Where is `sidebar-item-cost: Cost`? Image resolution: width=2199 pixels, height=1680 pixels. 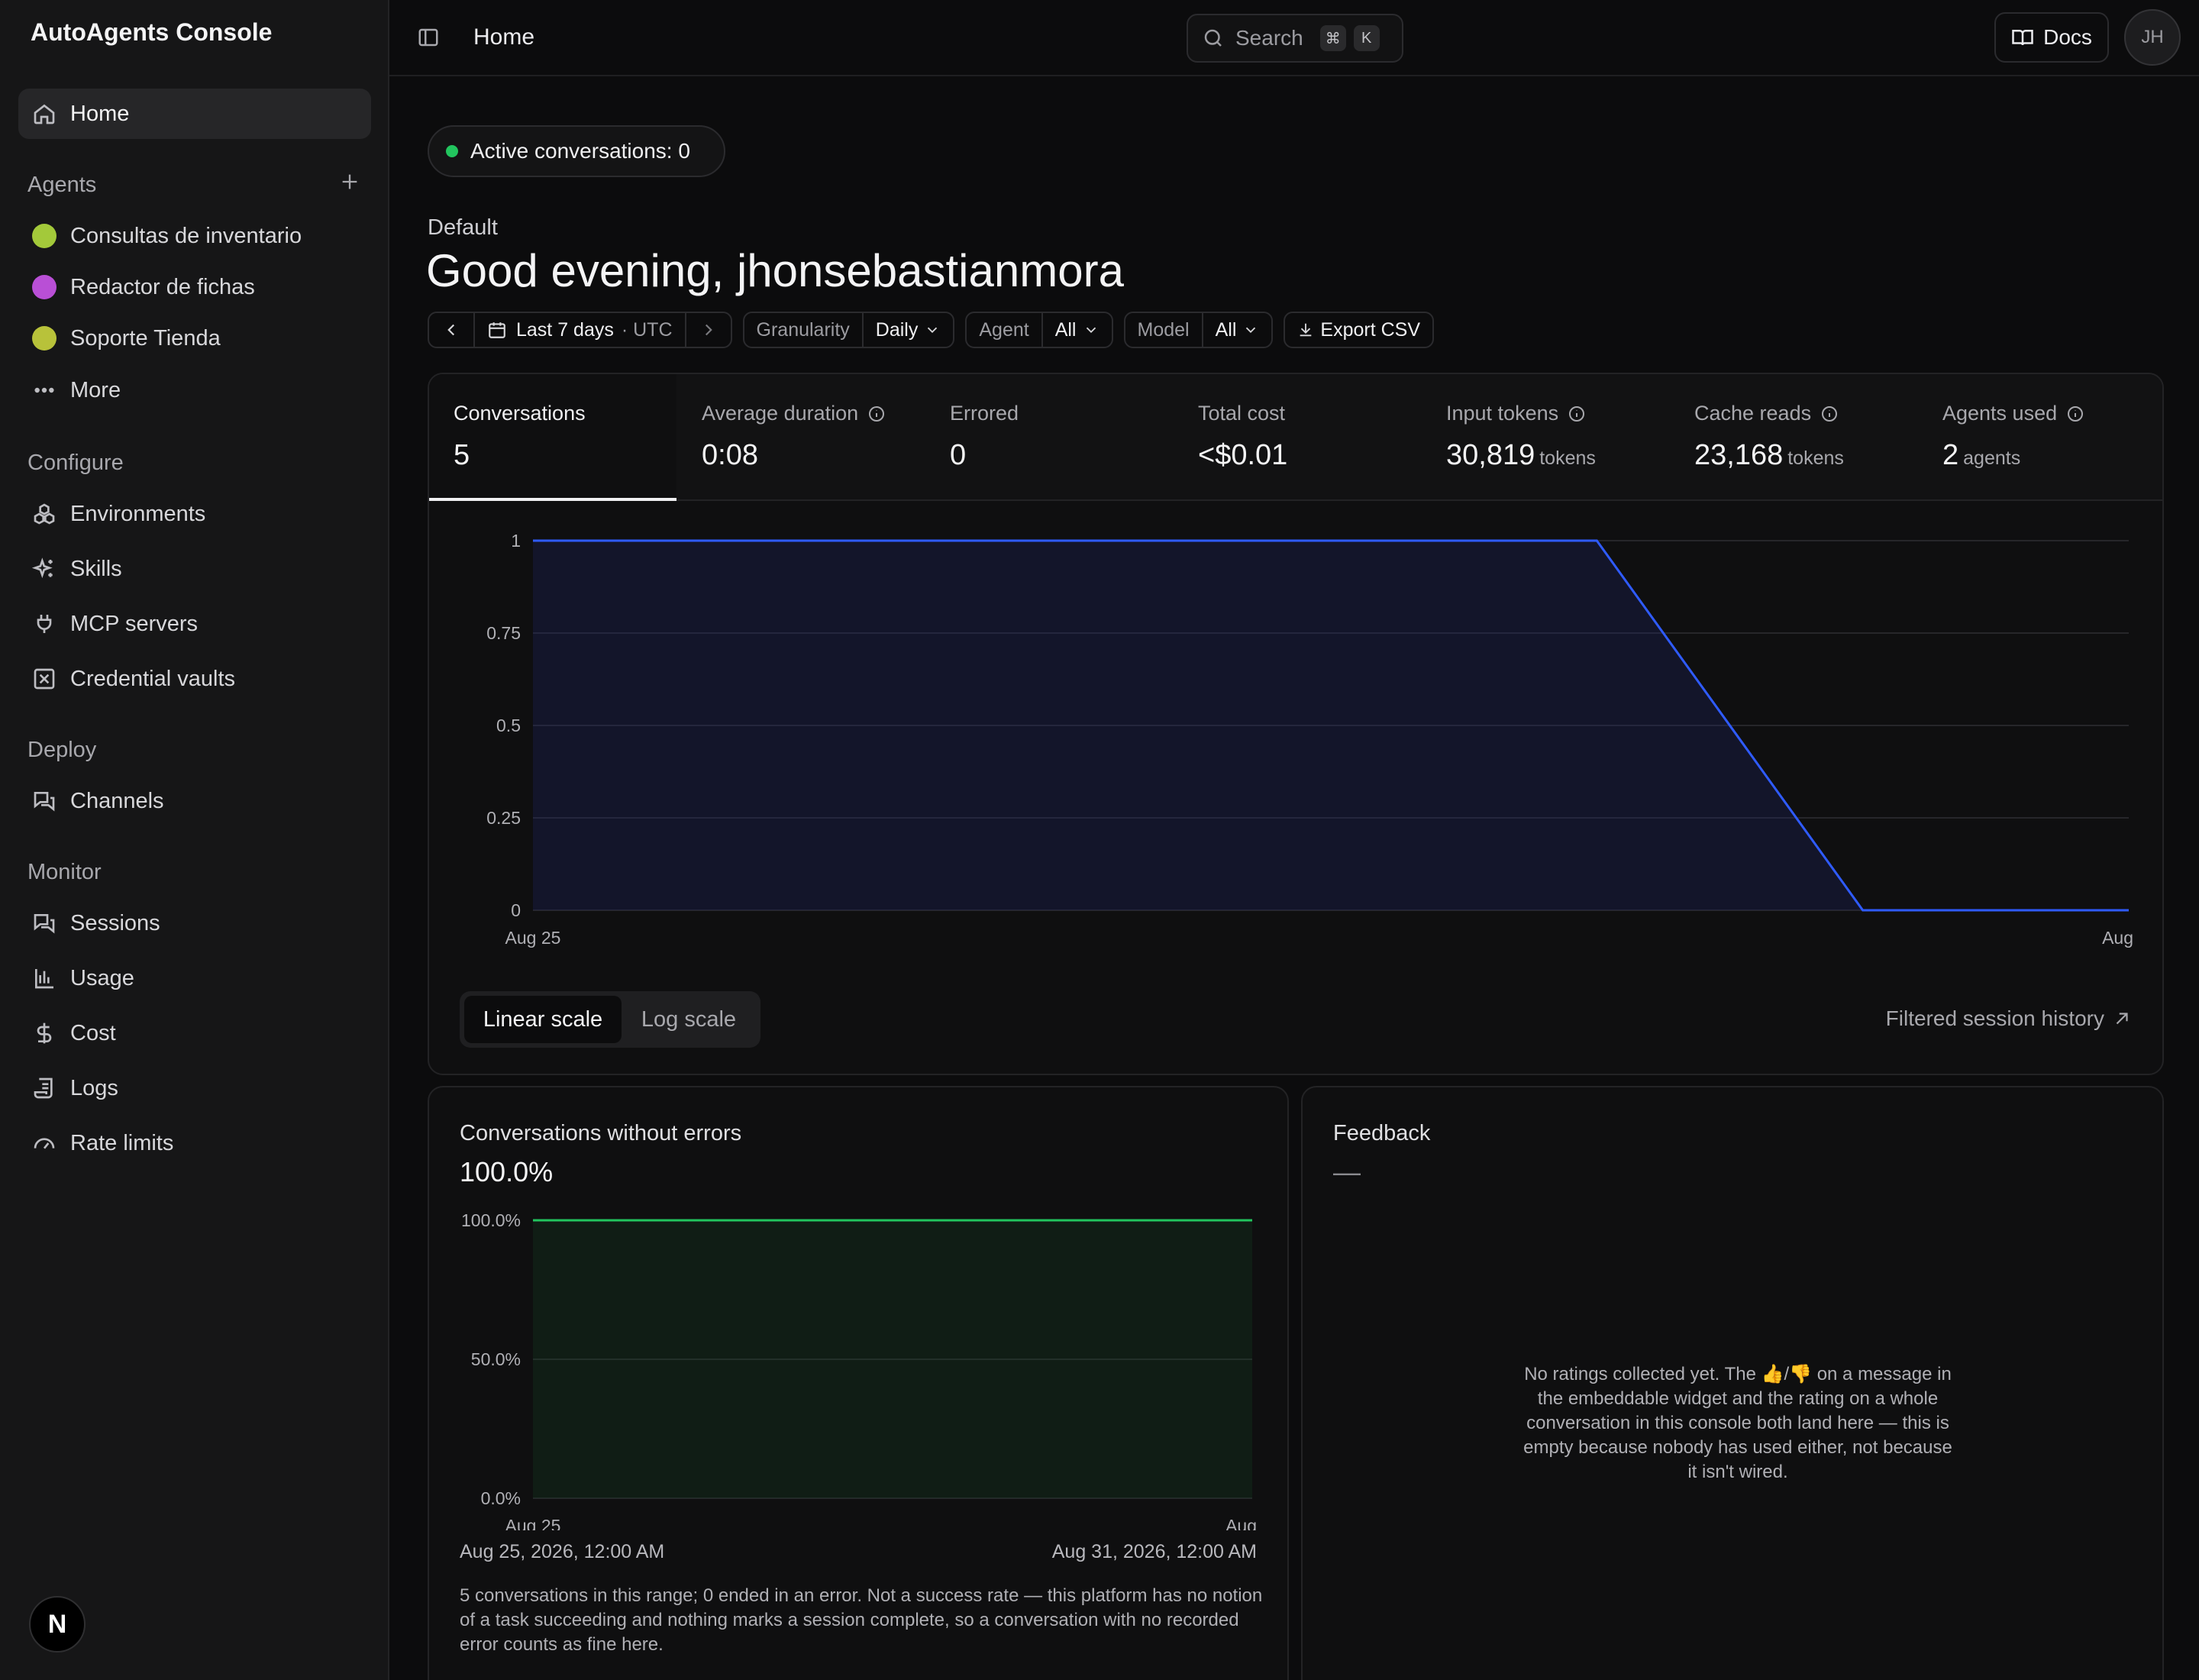
sidebar-item-cost: Cost is located at coordinates (195, 1033).